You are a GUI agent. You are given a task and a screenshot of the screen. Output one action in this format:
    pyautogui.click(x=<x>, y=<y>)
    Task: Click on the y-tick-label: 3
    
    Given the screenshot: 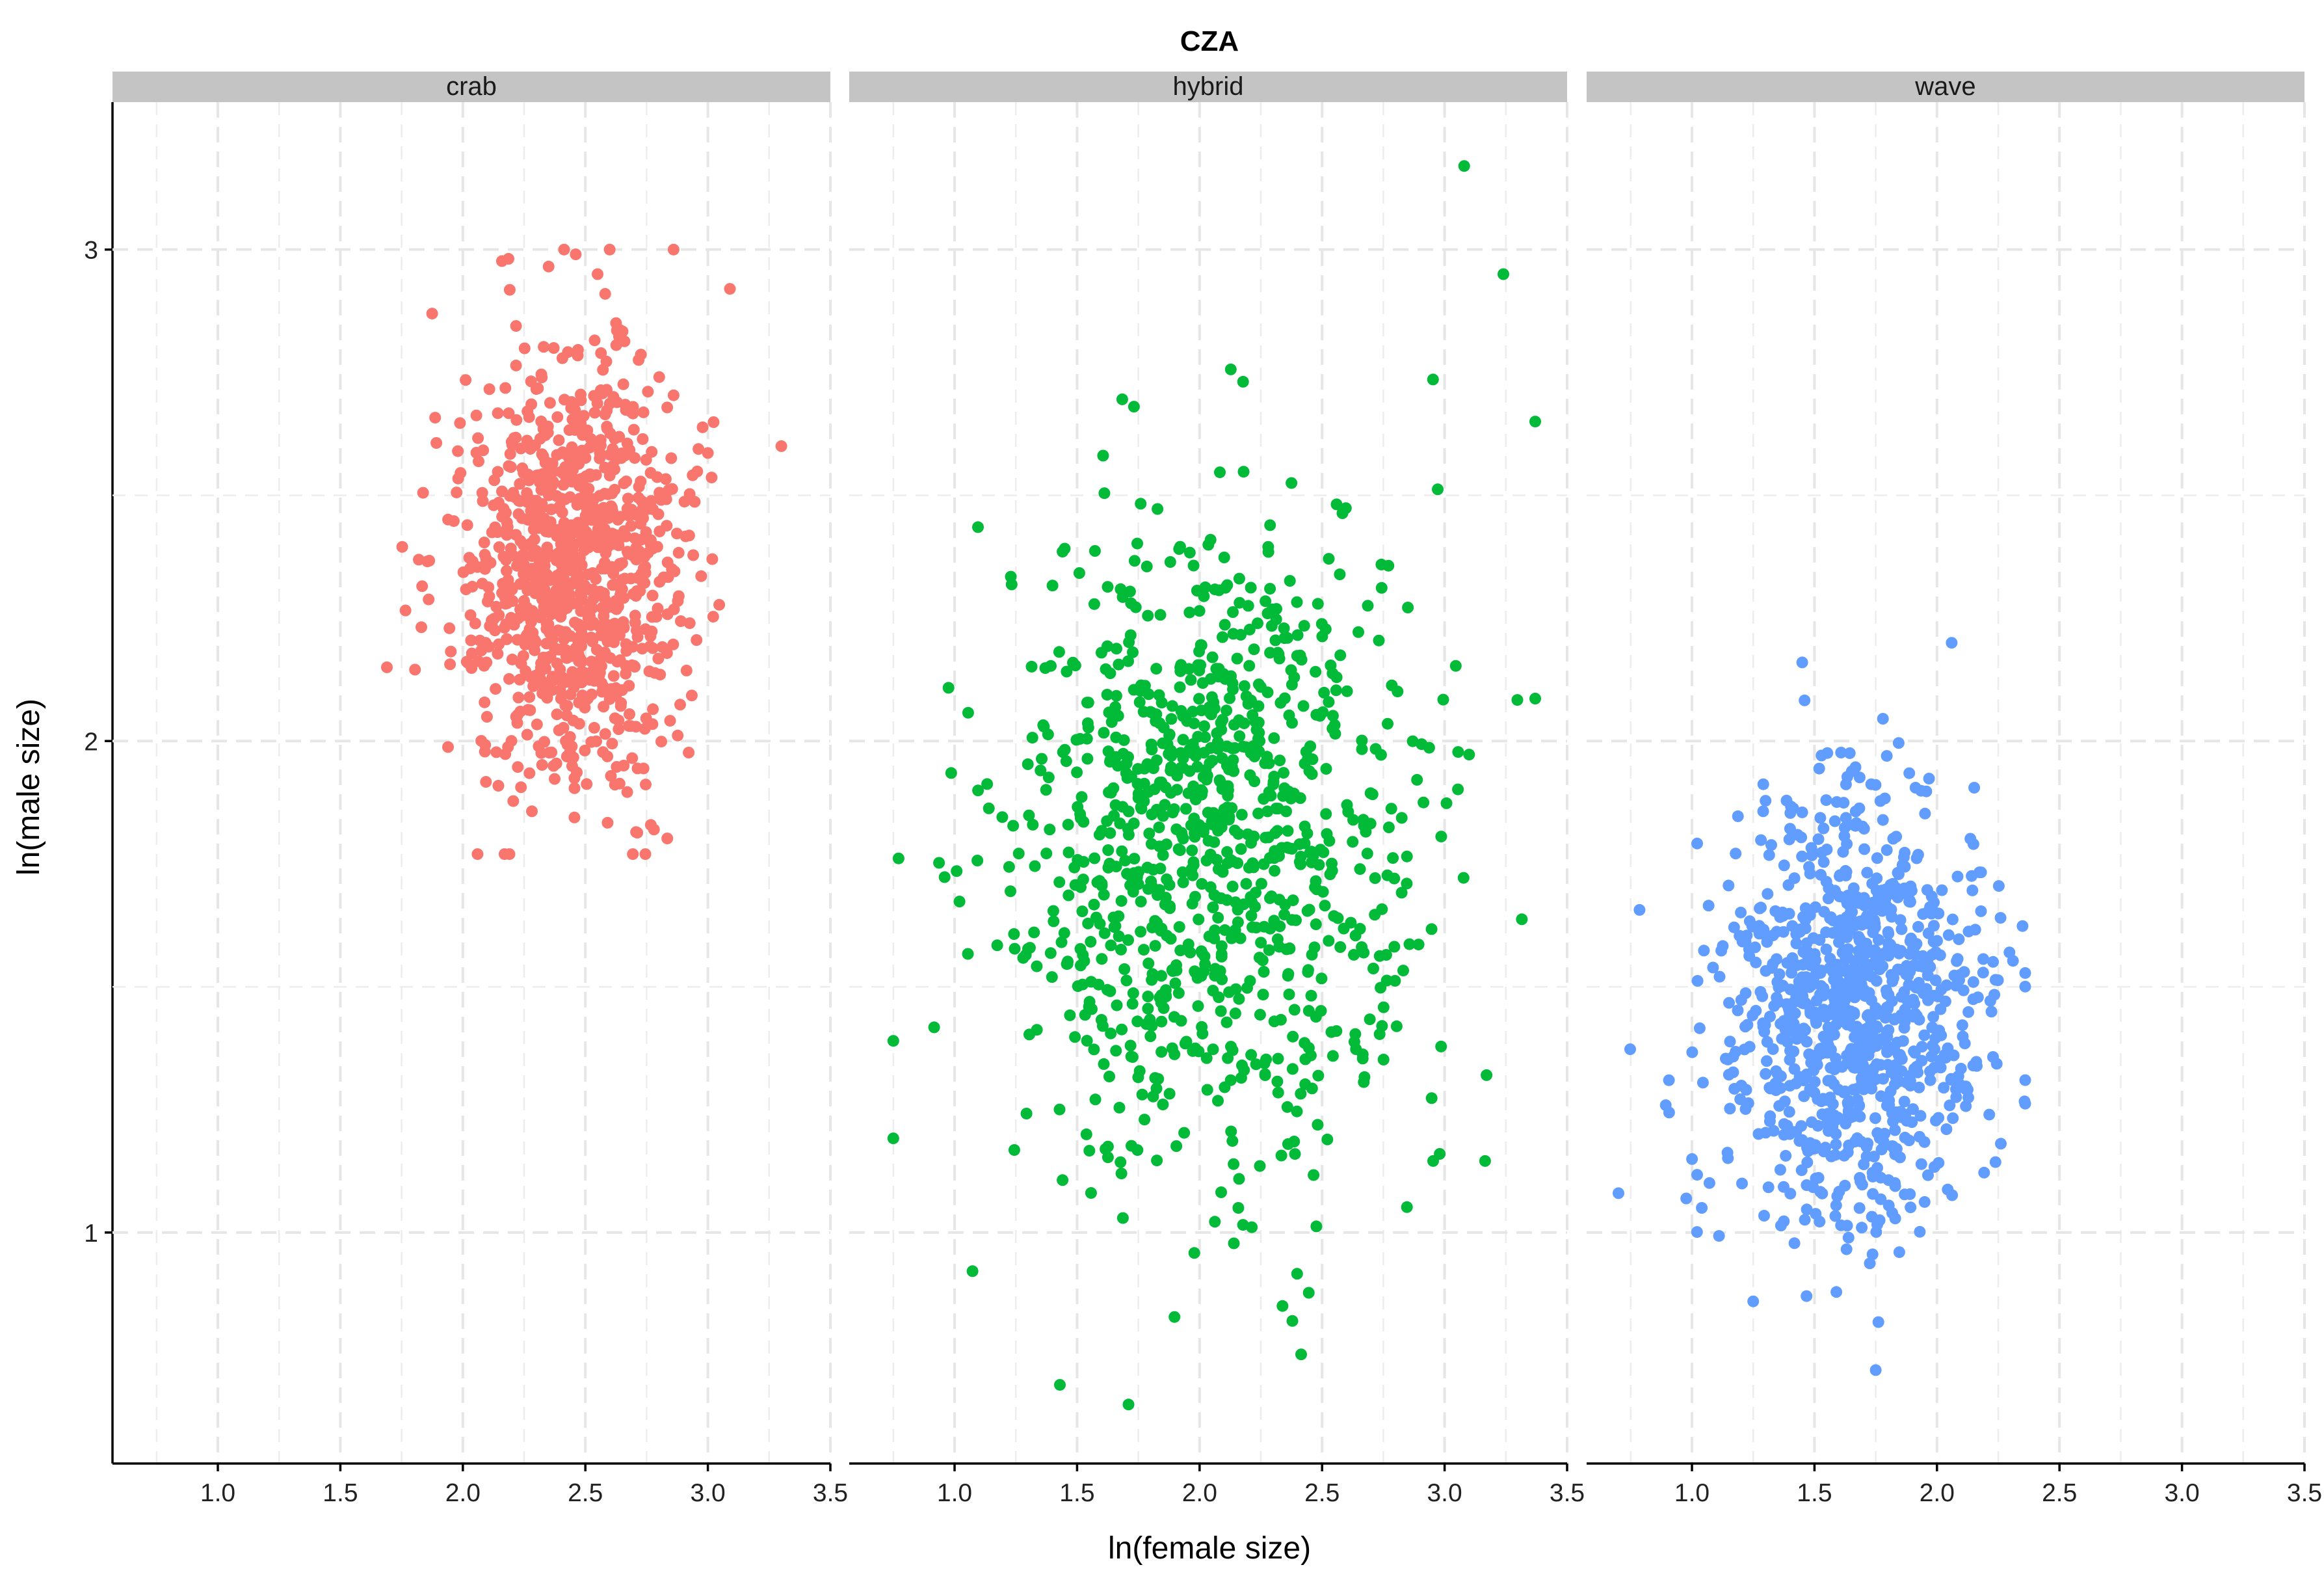 What is the action you would take?
    pyautogui.click(x=91, y=251)
    